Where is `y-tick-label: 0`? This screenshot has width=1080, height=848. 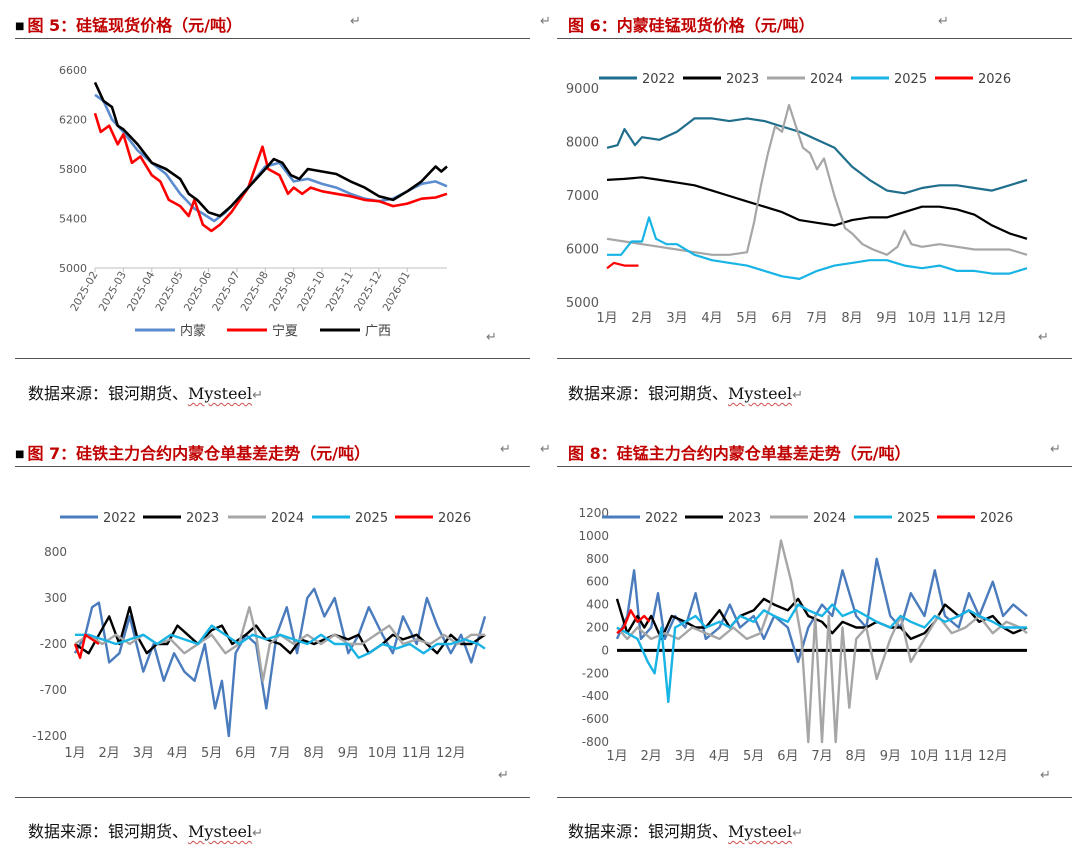
y-tick-label: 0 is located at coordinates (605, 650).